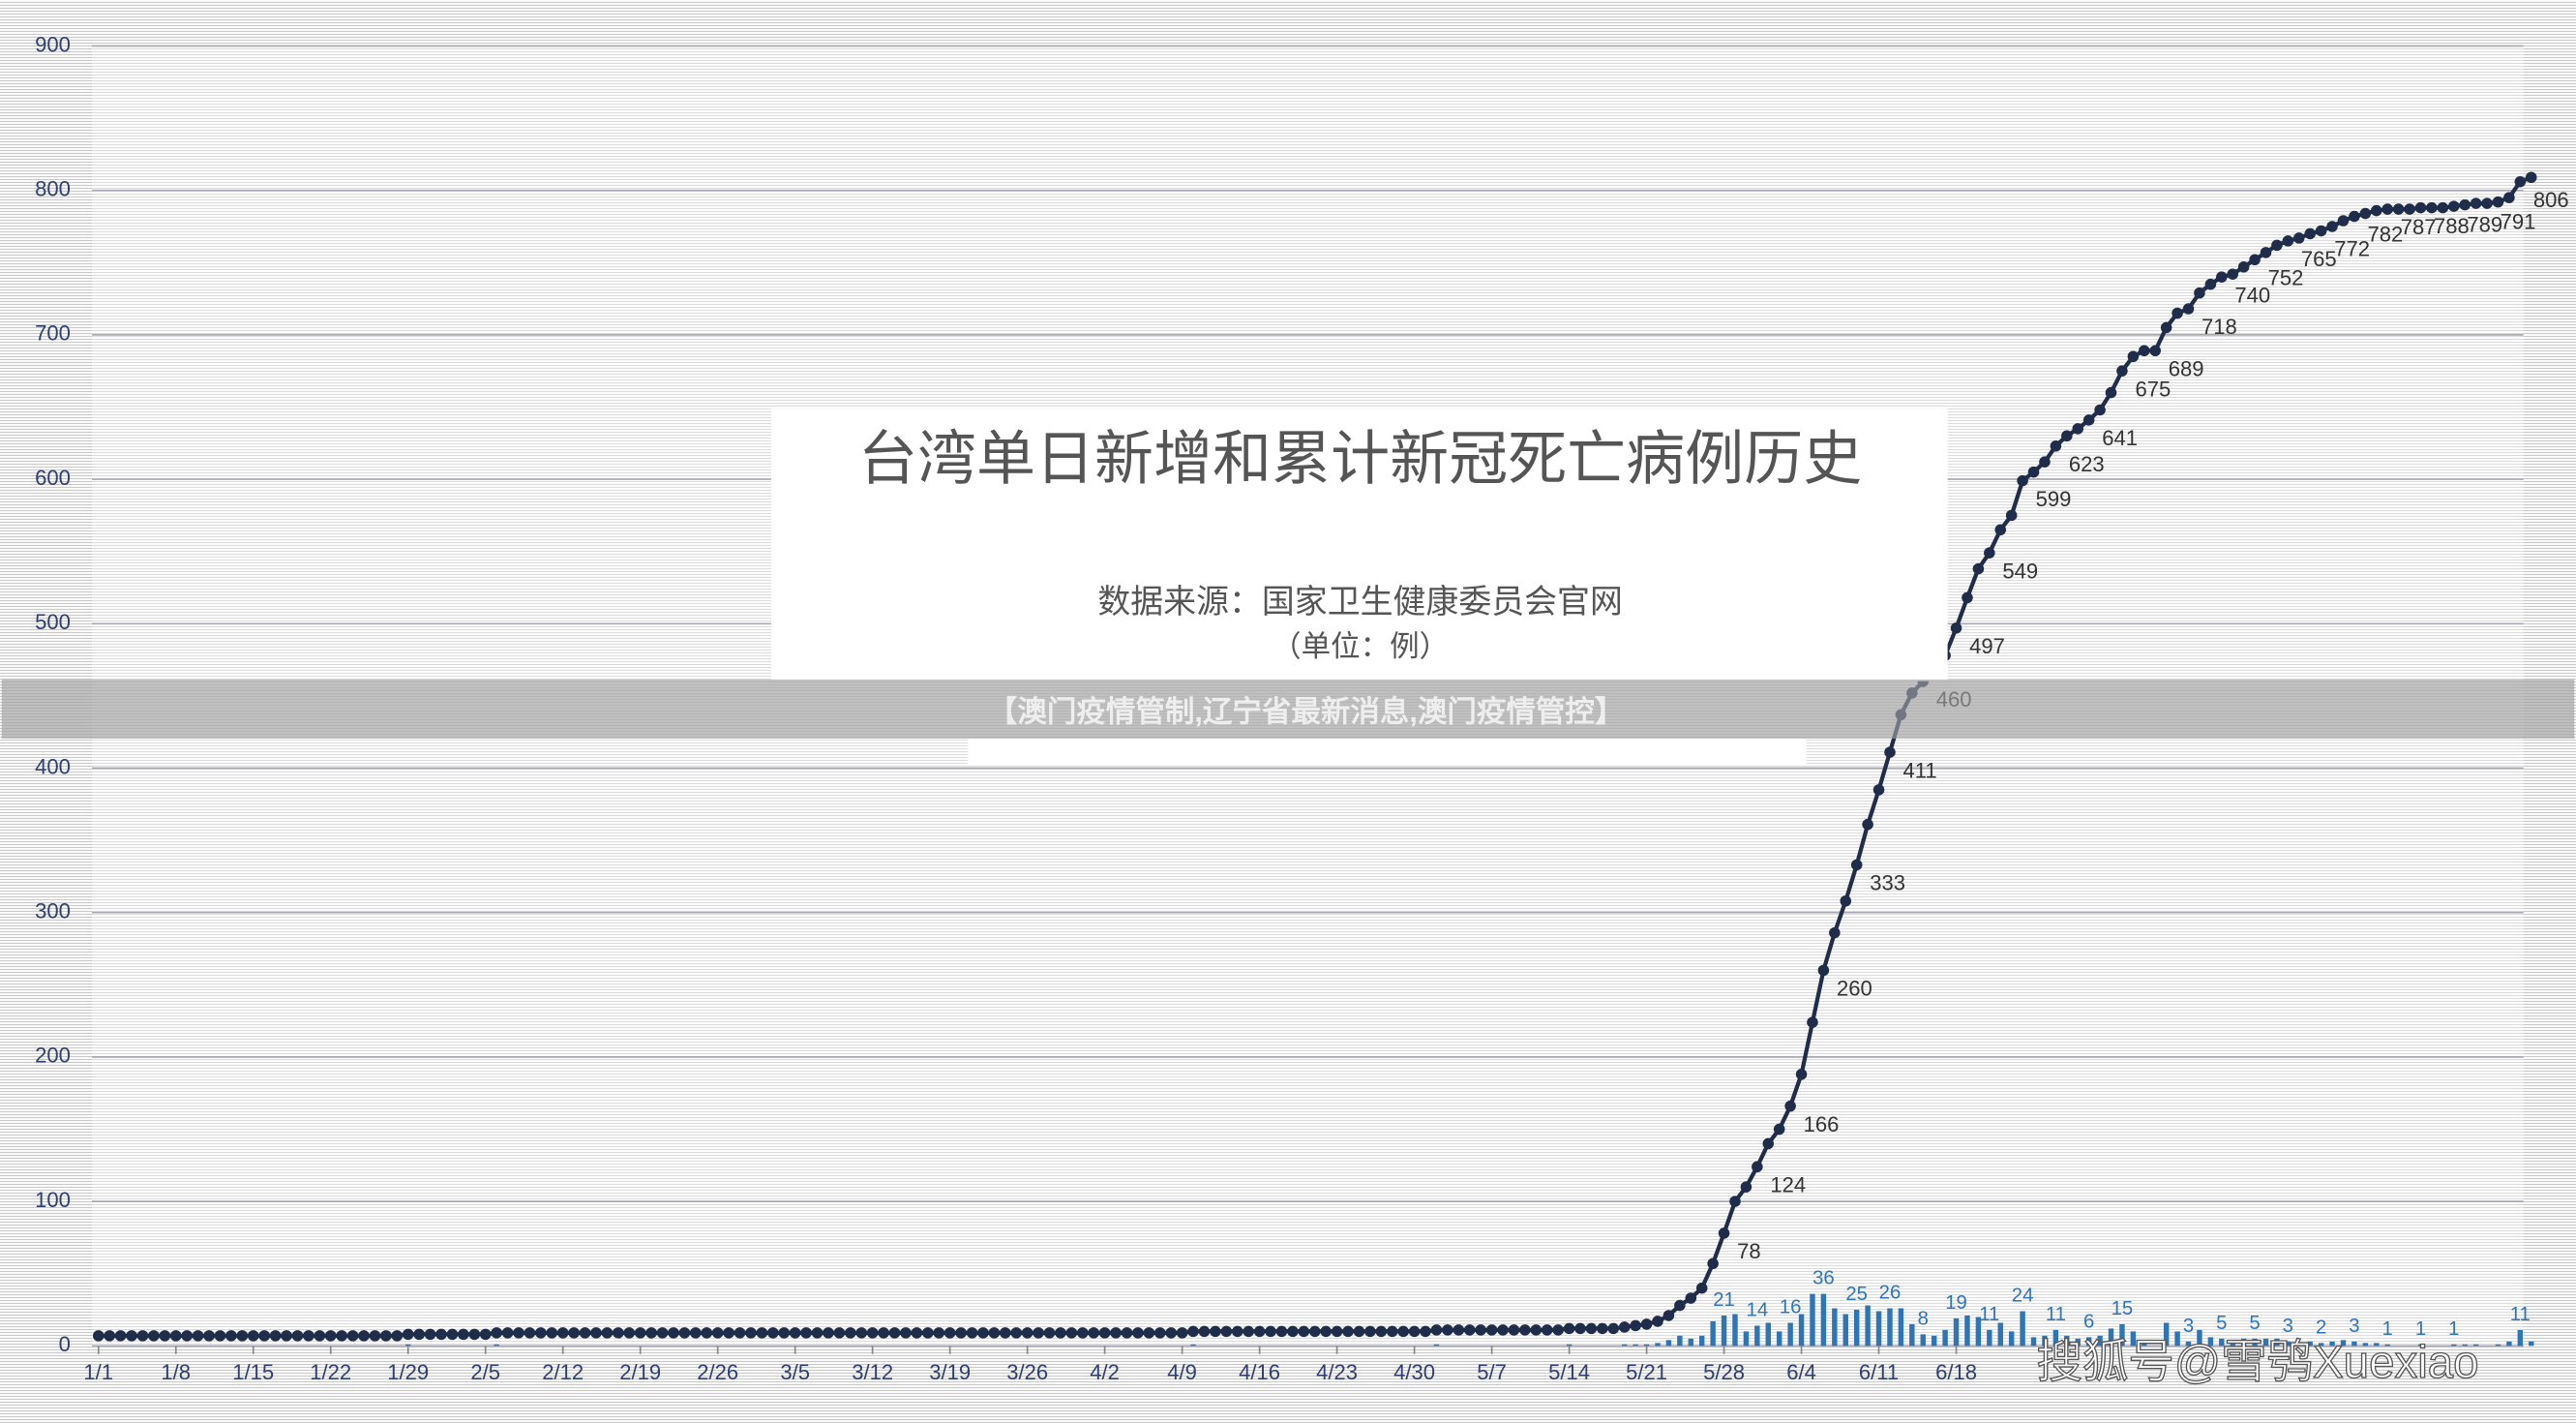 The image size is (2576, 1423). What do you see at coordinates (2254, 1323) in the screenshot?
I see `bar-label: 5` at bounding box center [2254, 1323].